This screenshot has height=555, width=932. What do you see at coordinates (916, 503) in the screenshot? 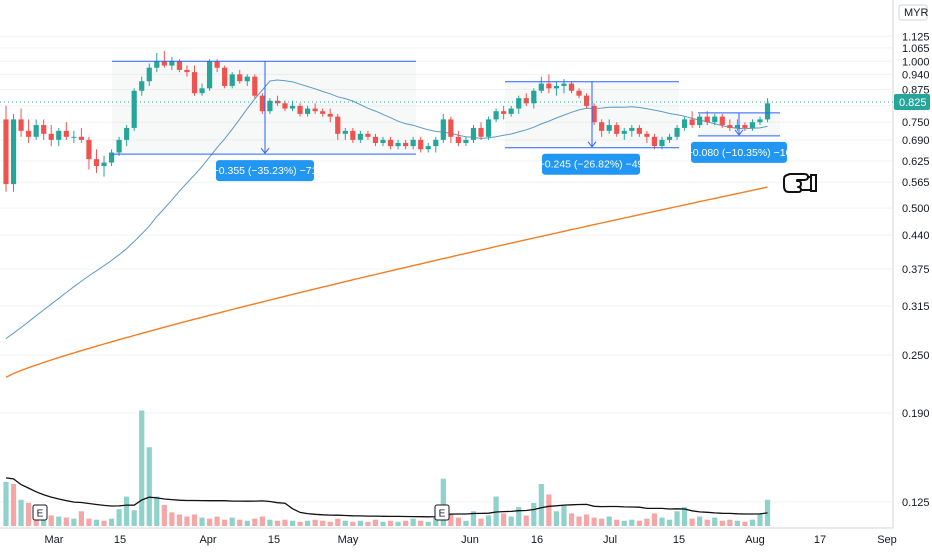
I see `y-tick-label: 0.125` at bounding box center [916, 503].